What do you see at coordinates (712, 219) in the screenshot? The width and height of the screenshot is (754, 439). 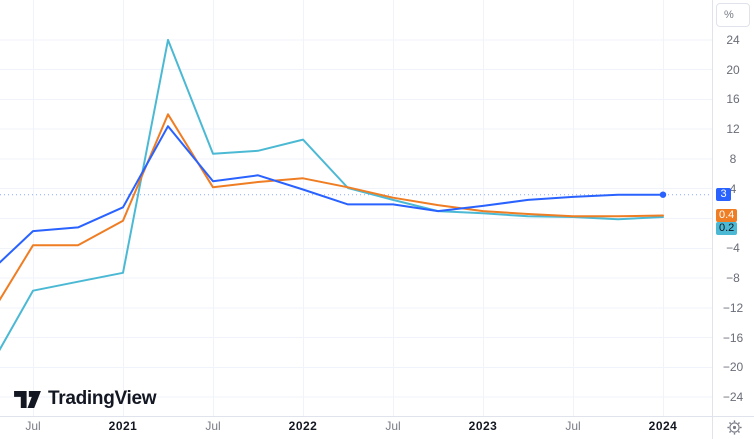 I see `price-scale-border` at bounding box center [712, 219].